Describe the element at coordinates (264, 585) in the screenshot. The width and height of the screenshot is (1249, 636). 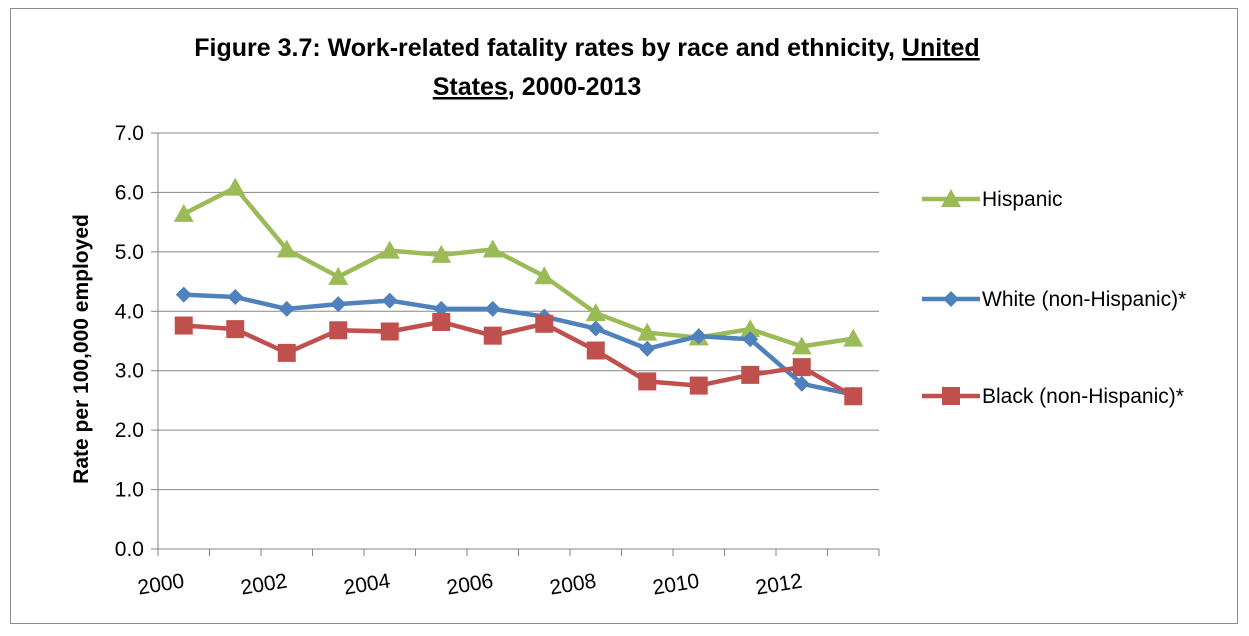
I see `x-tick-label: 2002` at that location.